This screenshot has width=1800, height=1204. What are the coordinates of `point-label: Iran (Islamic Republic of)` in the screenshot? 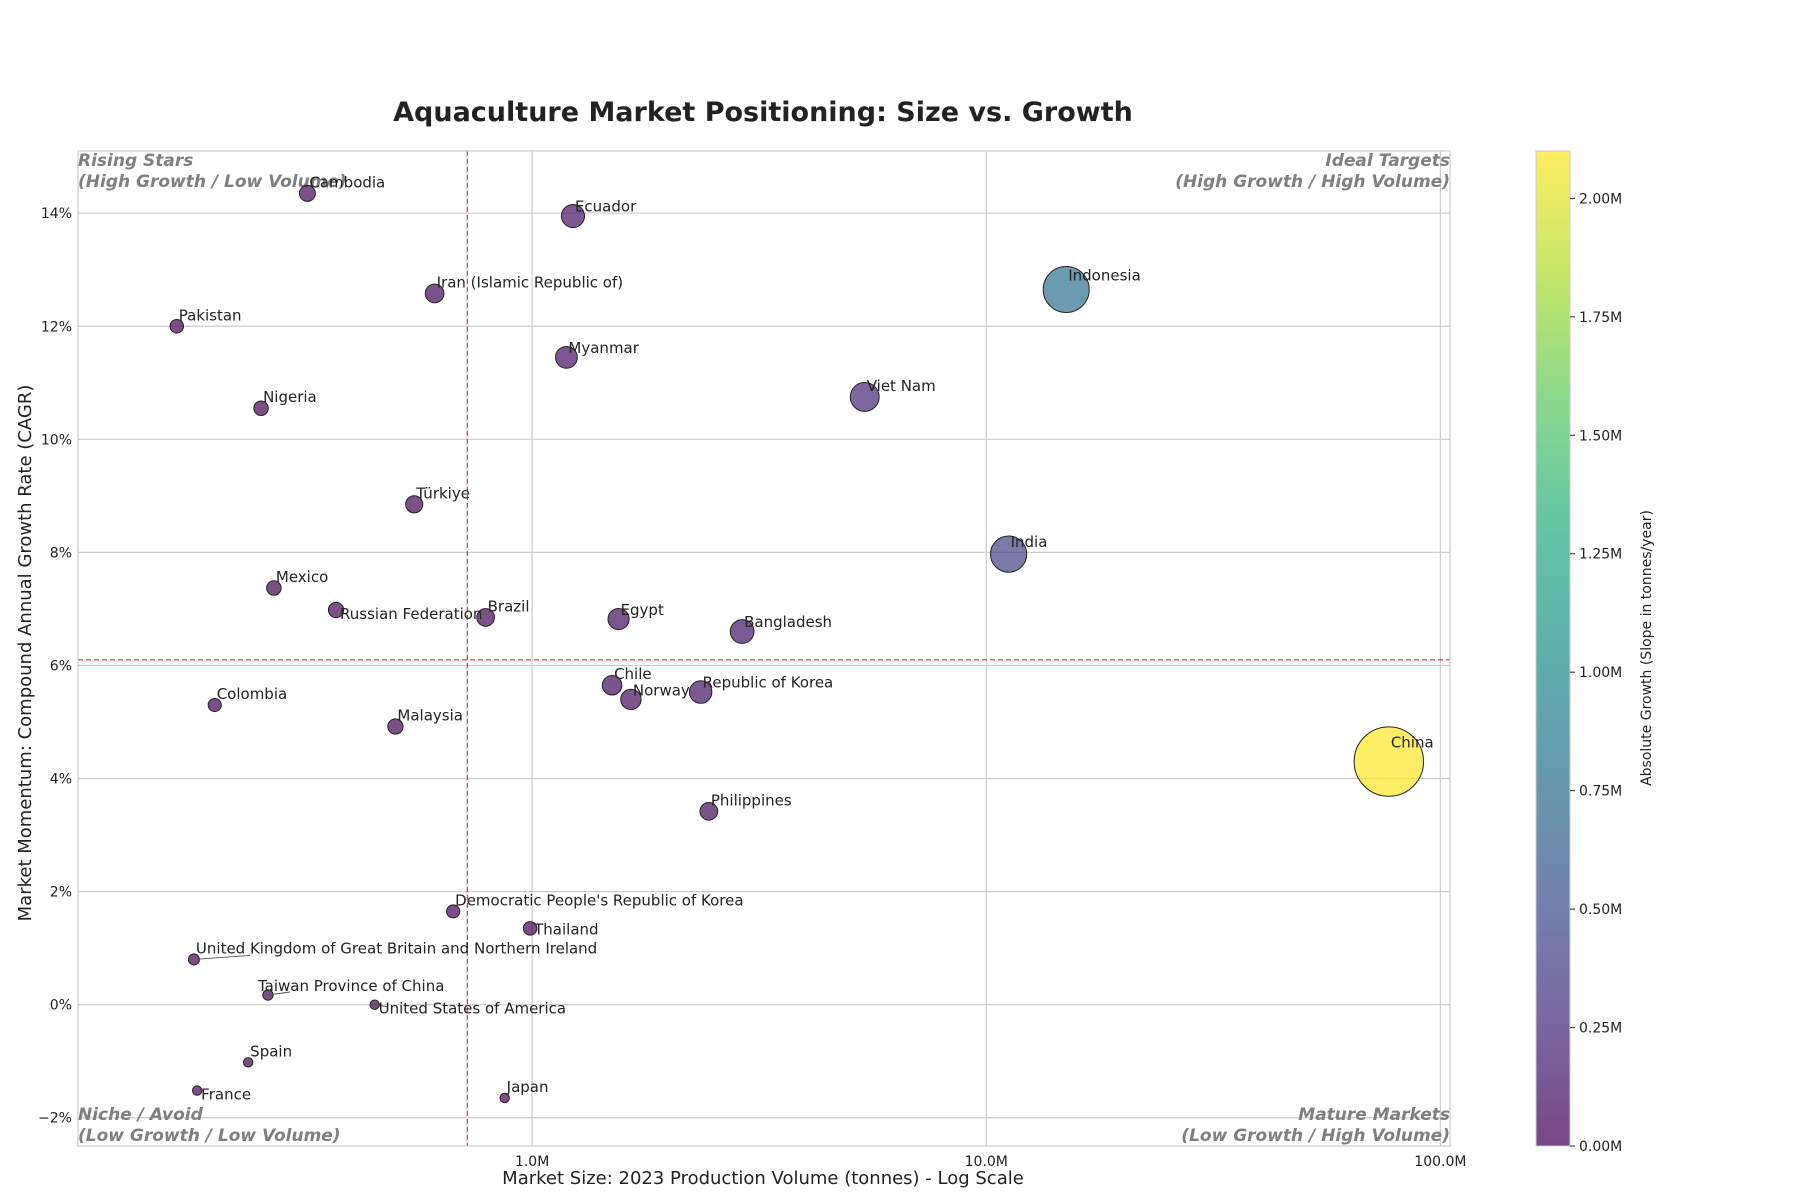 It's located at (530, 282).